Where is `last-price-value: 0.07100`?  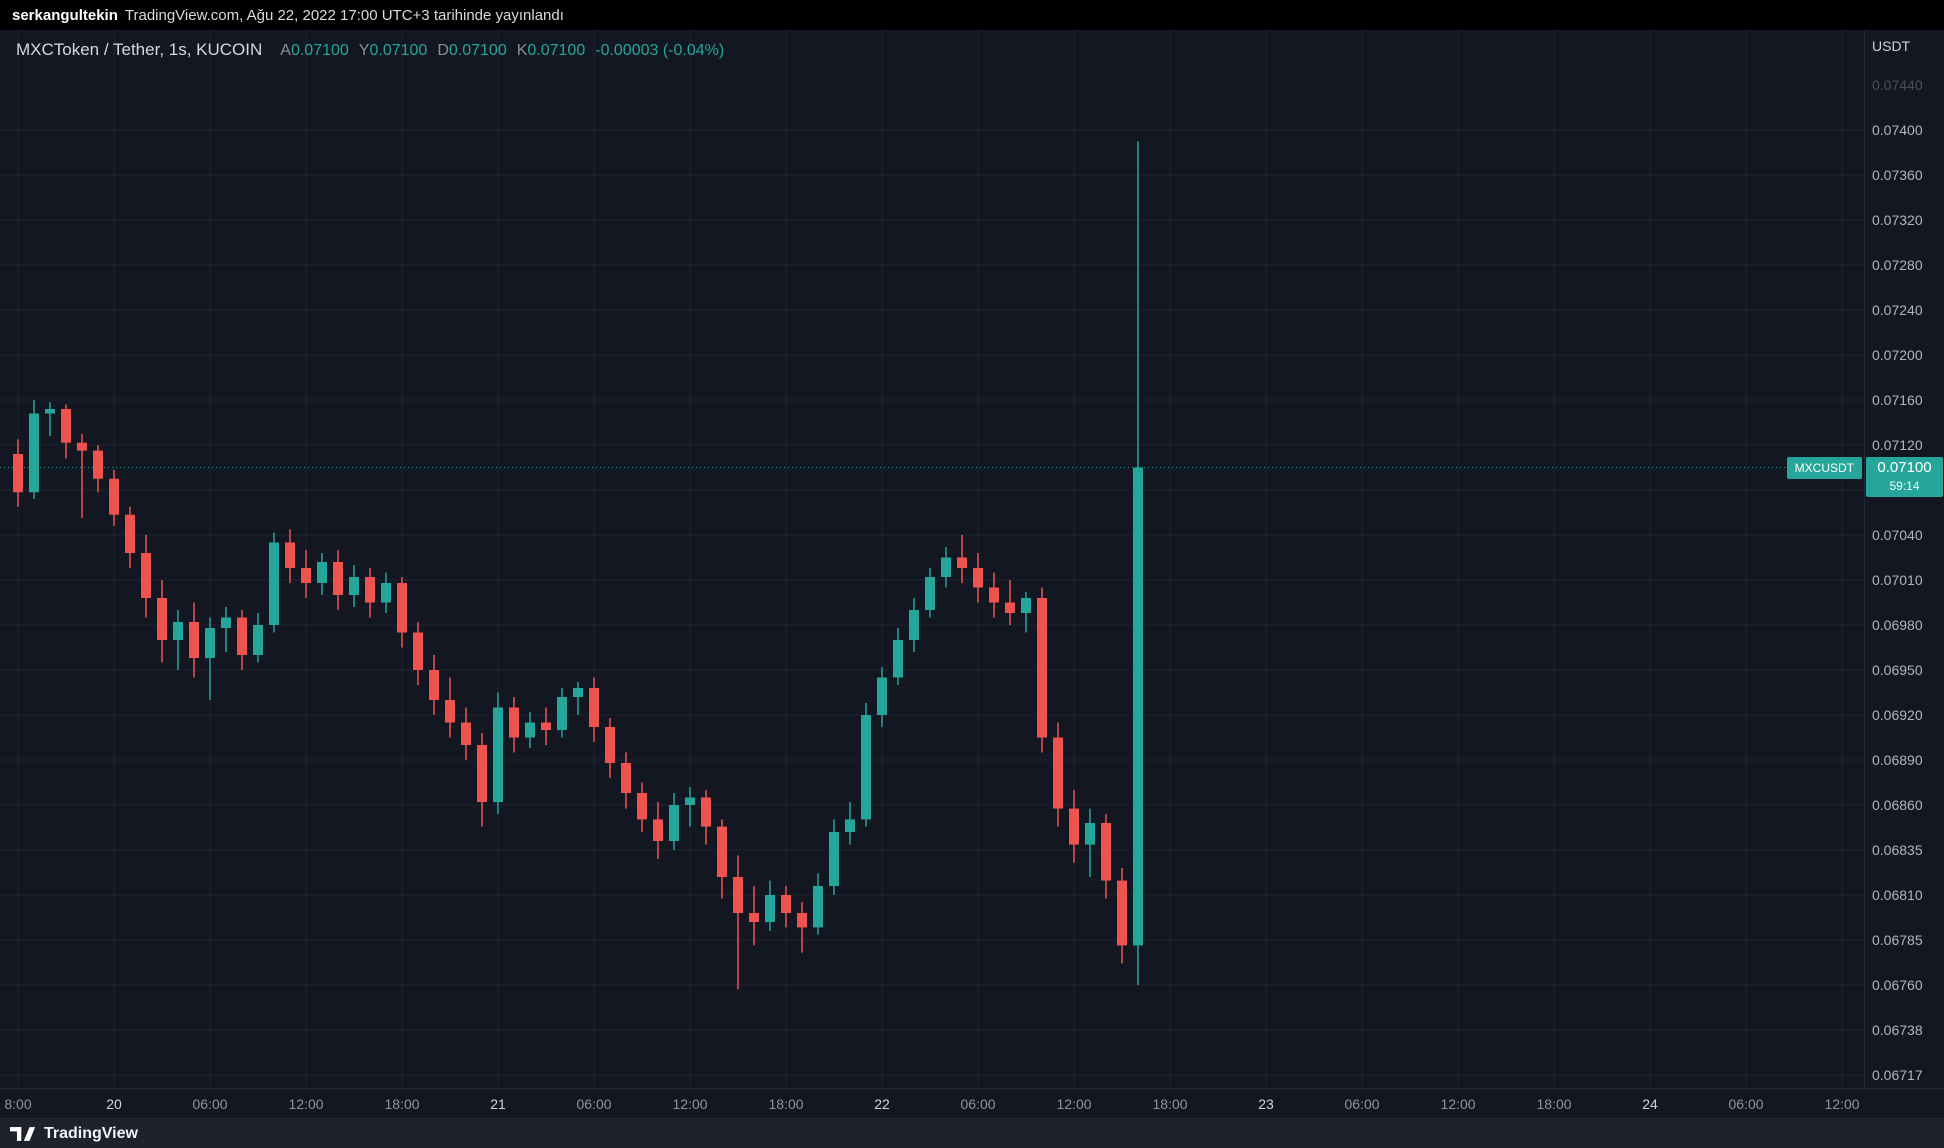 last-price-value: 0.07100 is located at coordinates (1904, 467).